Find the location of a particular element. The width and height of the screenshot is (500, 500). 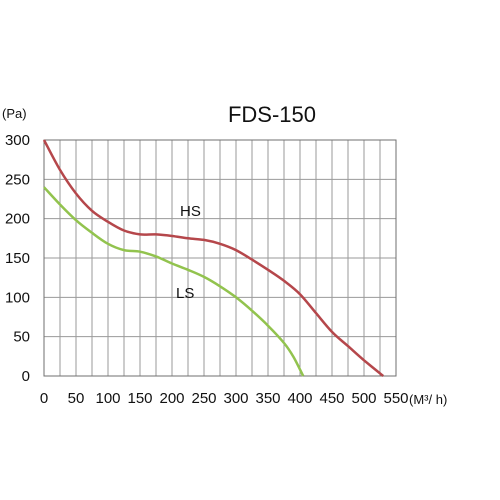

y-tick-label: 300 is located at coordinates (17, 140).